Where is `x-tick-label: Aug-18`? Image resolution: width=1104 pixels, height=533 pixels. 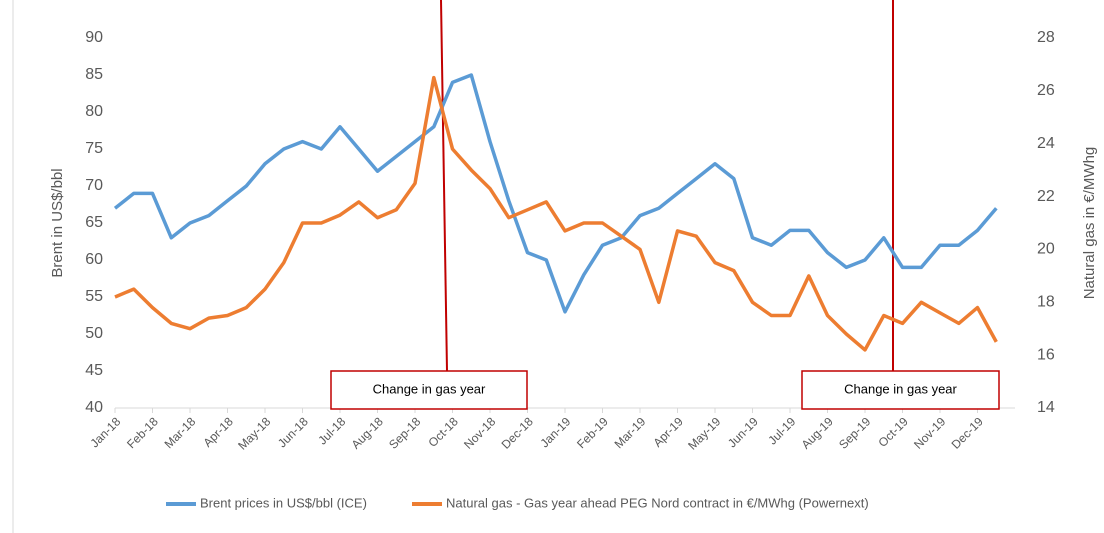 x-tick-label: Aug-18 is located at coordinates (367, 432).